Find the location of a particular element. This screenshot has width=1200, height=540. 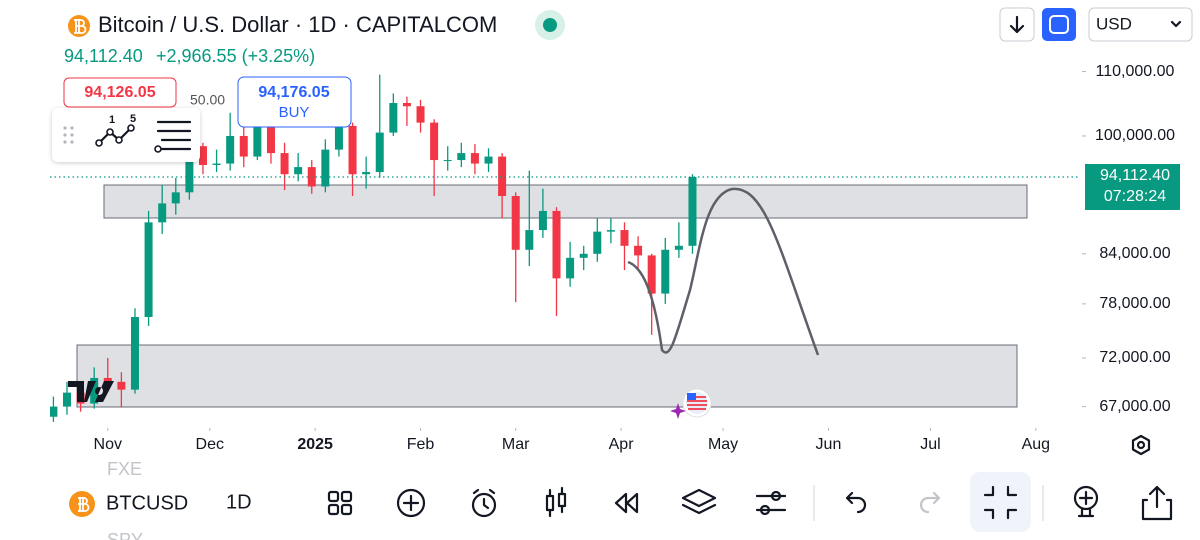

projection-curve is located at coordinates (723, 271).